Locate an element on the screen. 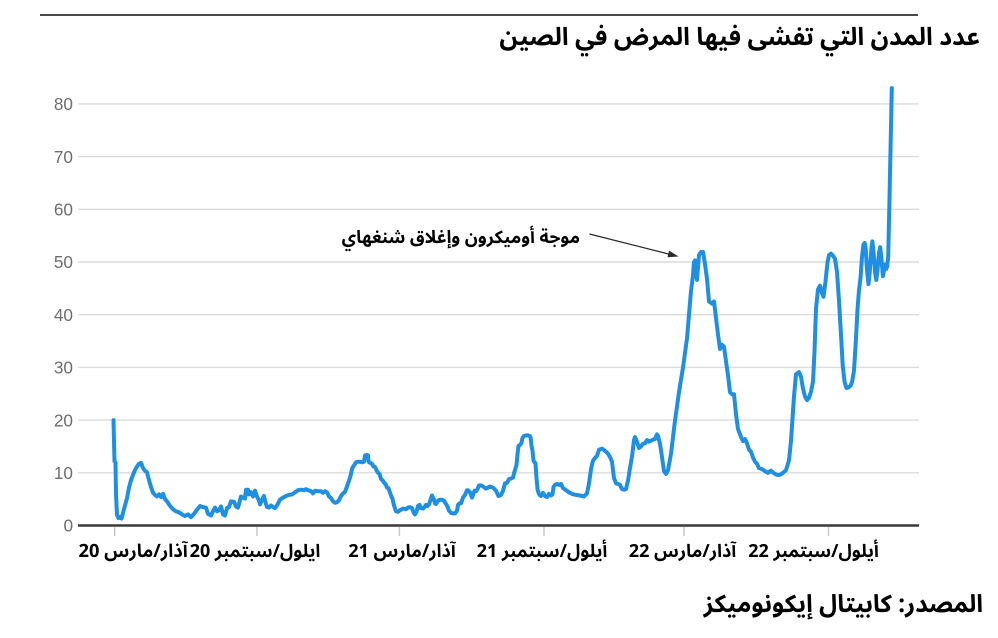  svg-text: 50 is located at coordinates (63, 262).